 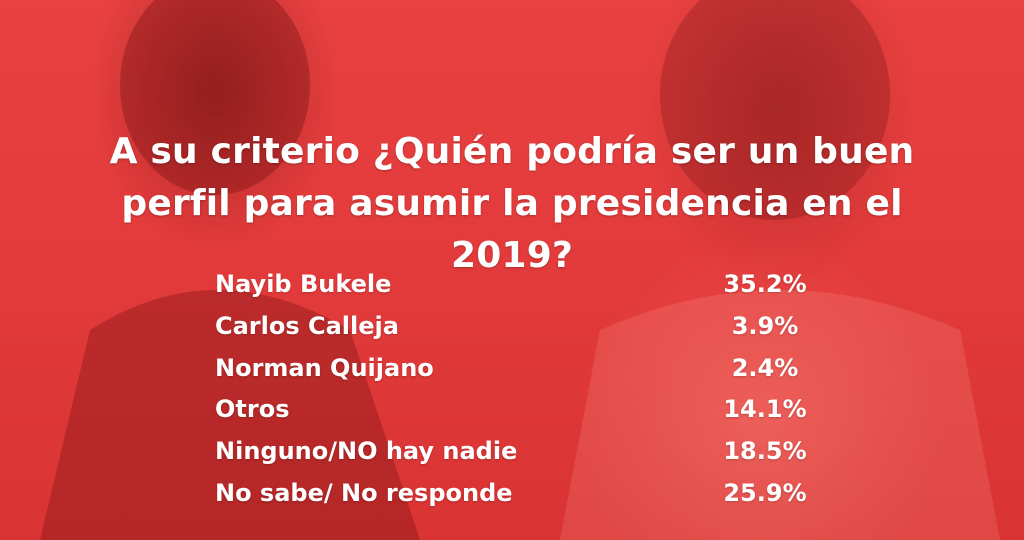 I want to click on percentage-value: 3.9%, so click(x=765, y=325).